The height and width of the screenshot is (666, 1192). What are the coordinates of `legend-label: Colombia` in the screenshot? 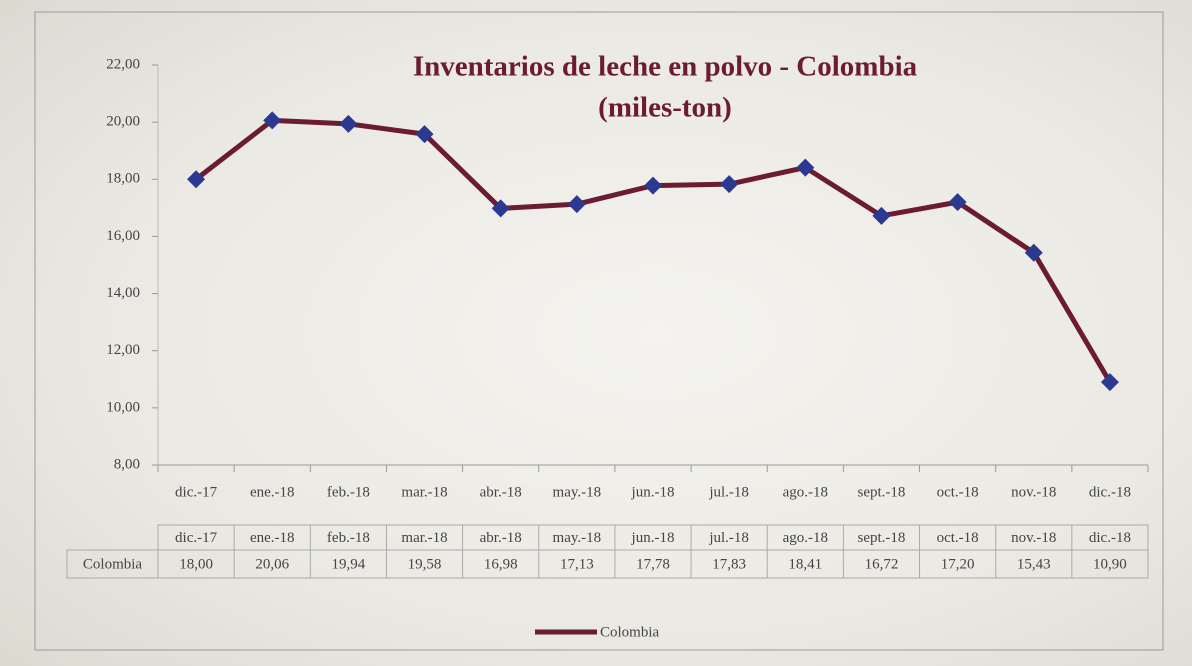 It's located at (630, 632).